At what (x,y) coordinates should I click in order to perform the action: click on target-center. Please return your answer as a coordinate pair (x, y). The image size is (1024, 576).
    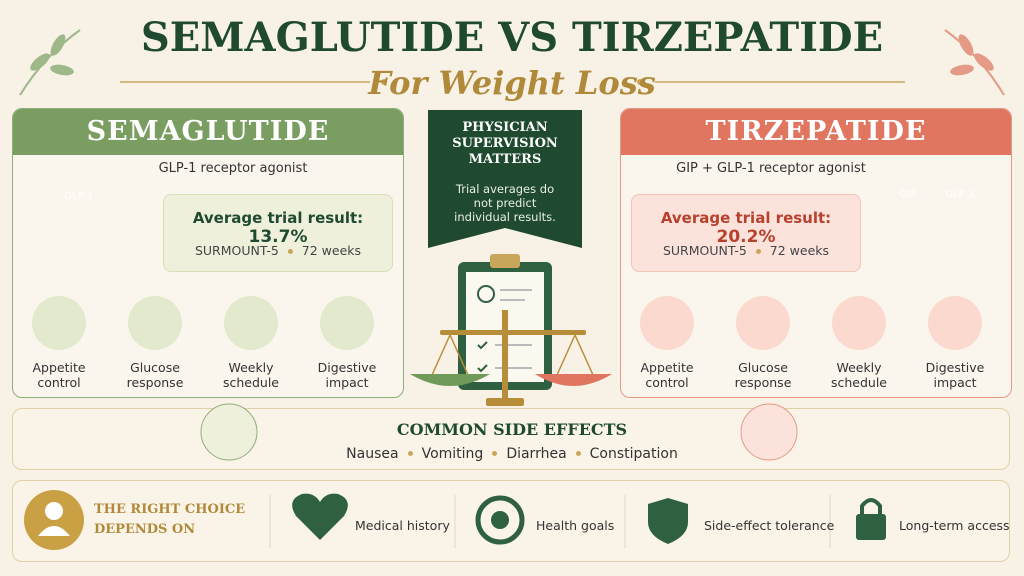
    Looking at the image, I should click on (500, 520).